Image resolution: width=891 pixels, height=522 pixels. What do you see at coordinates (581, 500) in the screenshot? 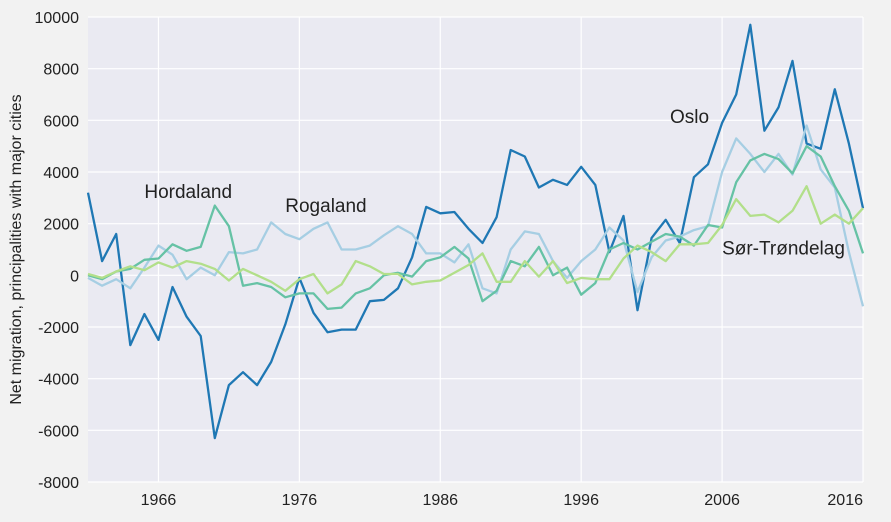
I see `x-tick-label: 1996` at bounding box center [581, 500].